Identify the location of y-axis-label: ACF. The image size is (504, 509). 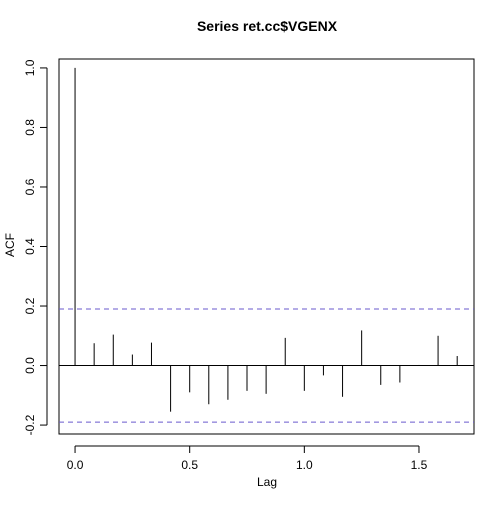
(10, 245).